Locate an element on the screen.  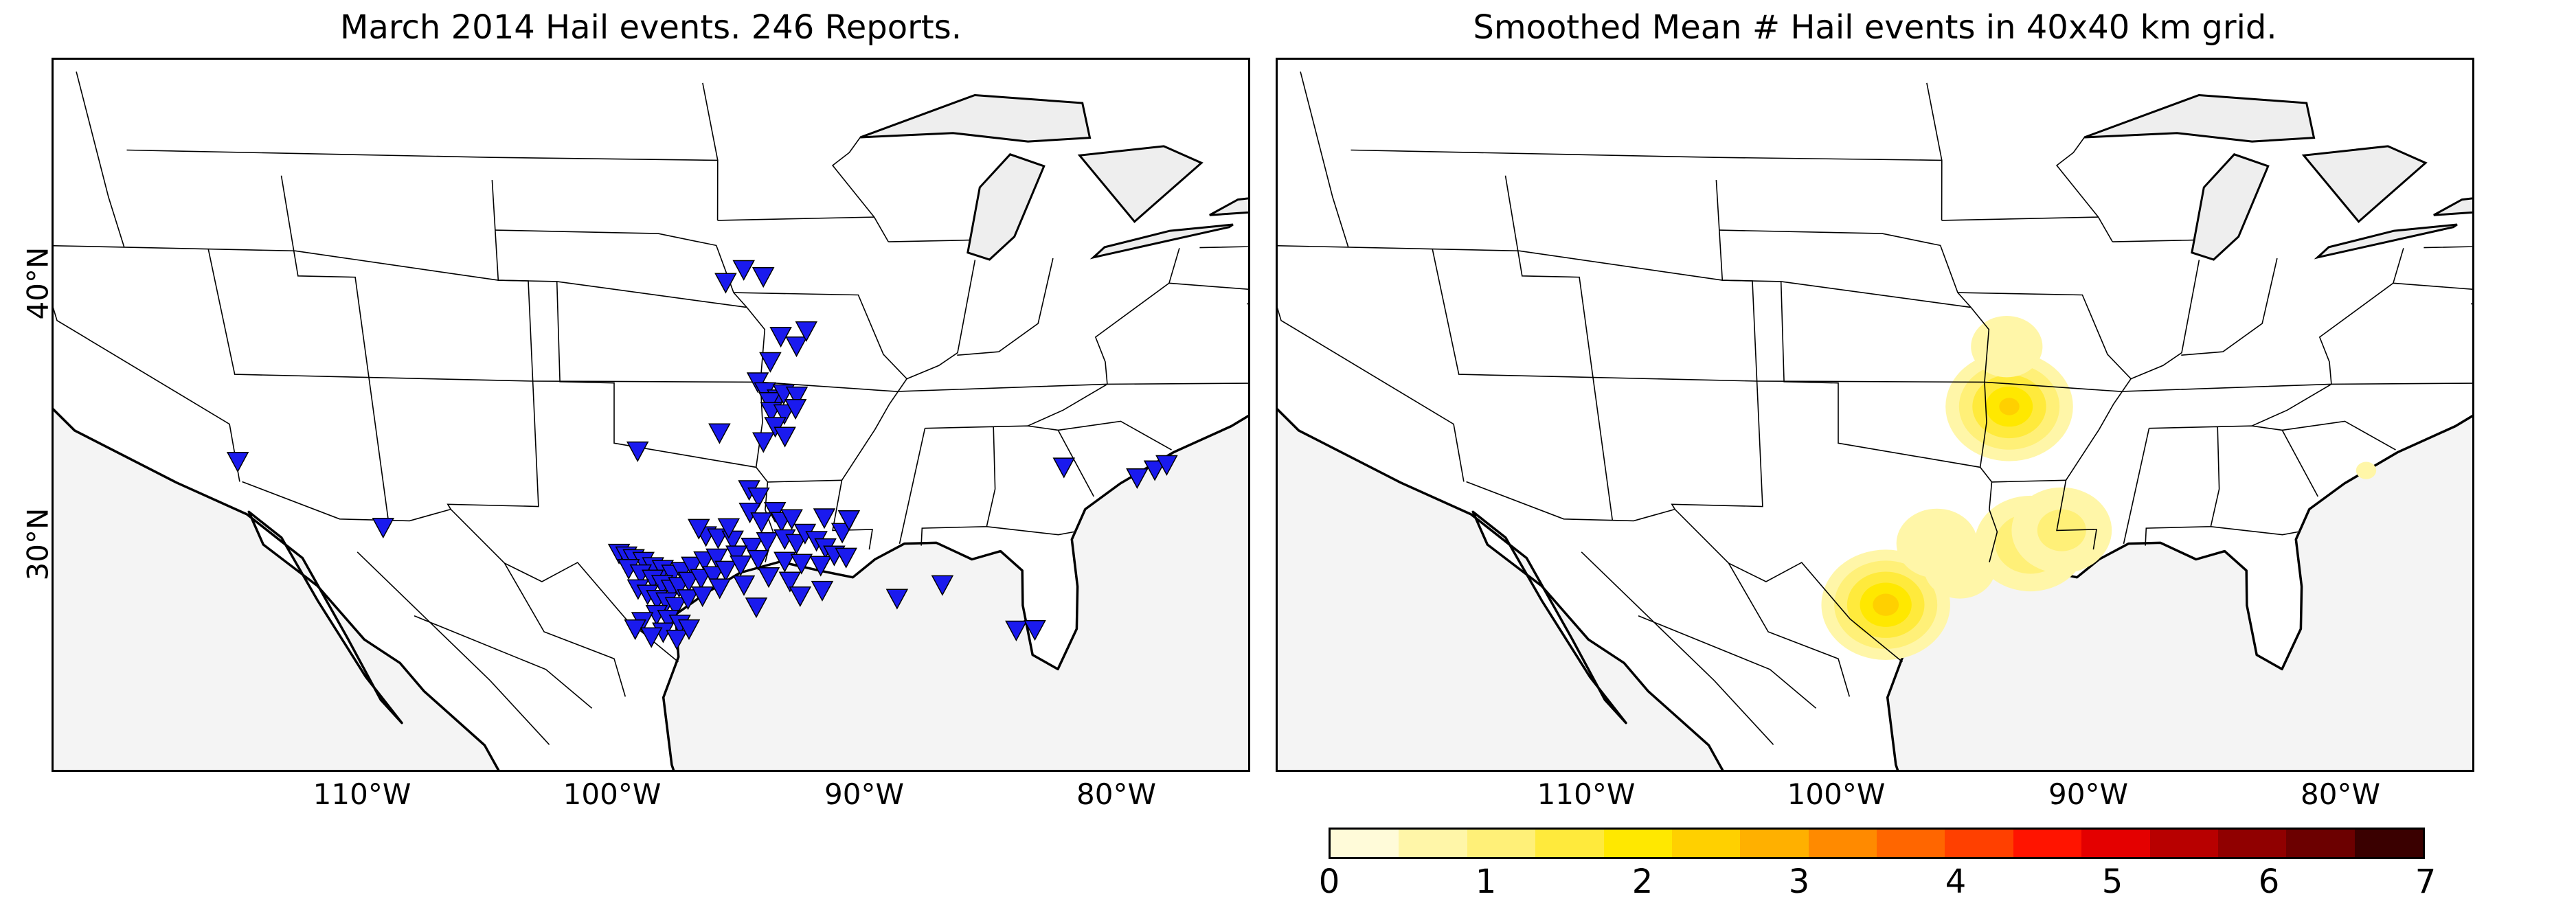
lon-label-80w-right: 80°W is located at coordinates (2340, 794).